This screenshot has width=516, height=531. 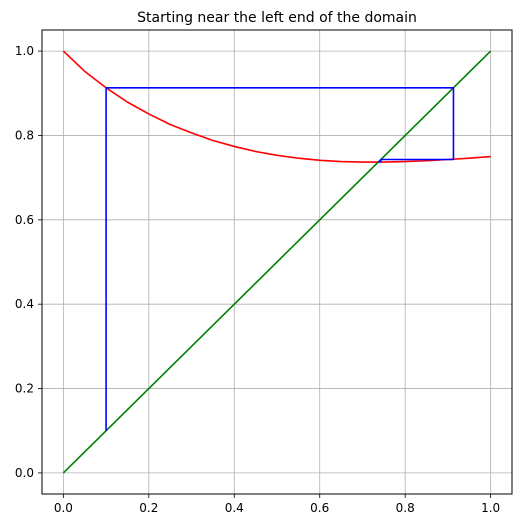 I want to click on y-axis-ticks: 0.0 0.2 0.4 0.6 0.8 1.0, so click(x=28, y=262).